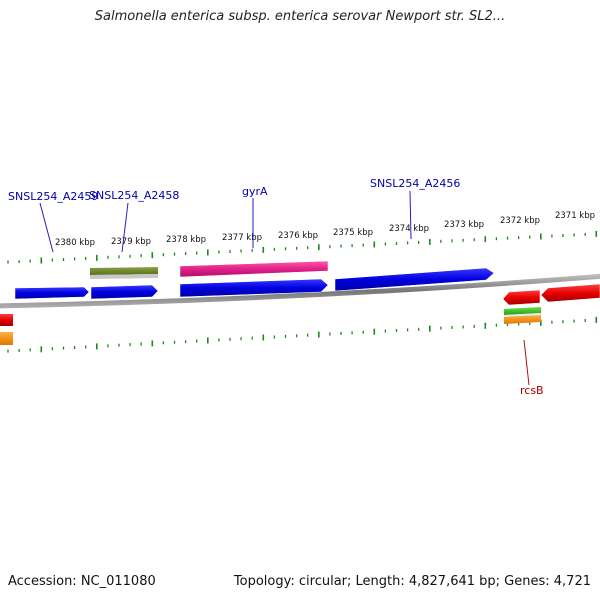  I want to click on gene-reverse-right, so click(570, 293).